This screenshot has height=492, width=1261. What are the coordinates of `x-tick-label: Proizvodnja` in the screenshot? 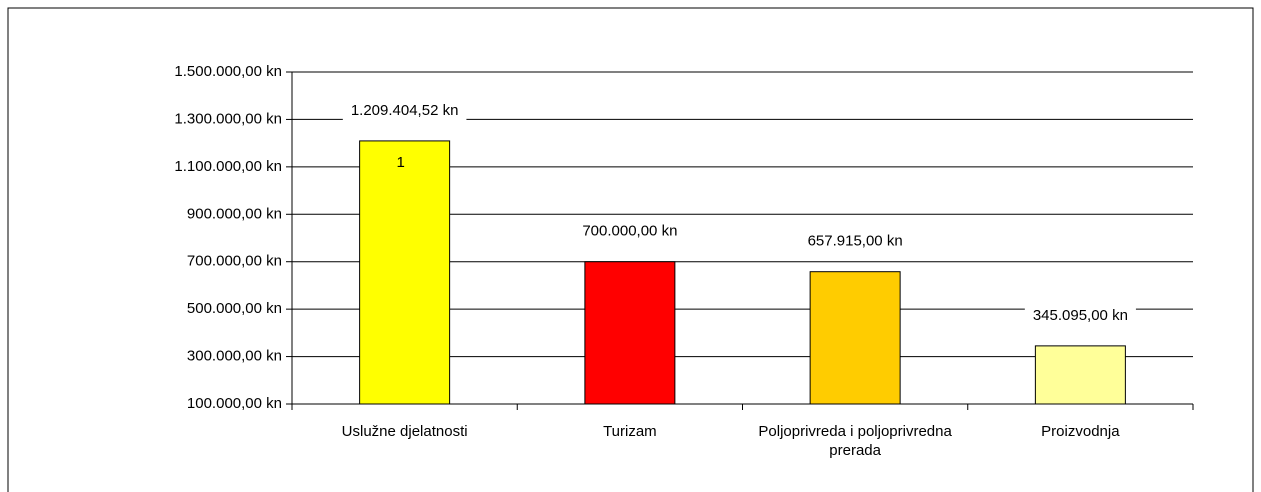 It's located at (1080, 431).